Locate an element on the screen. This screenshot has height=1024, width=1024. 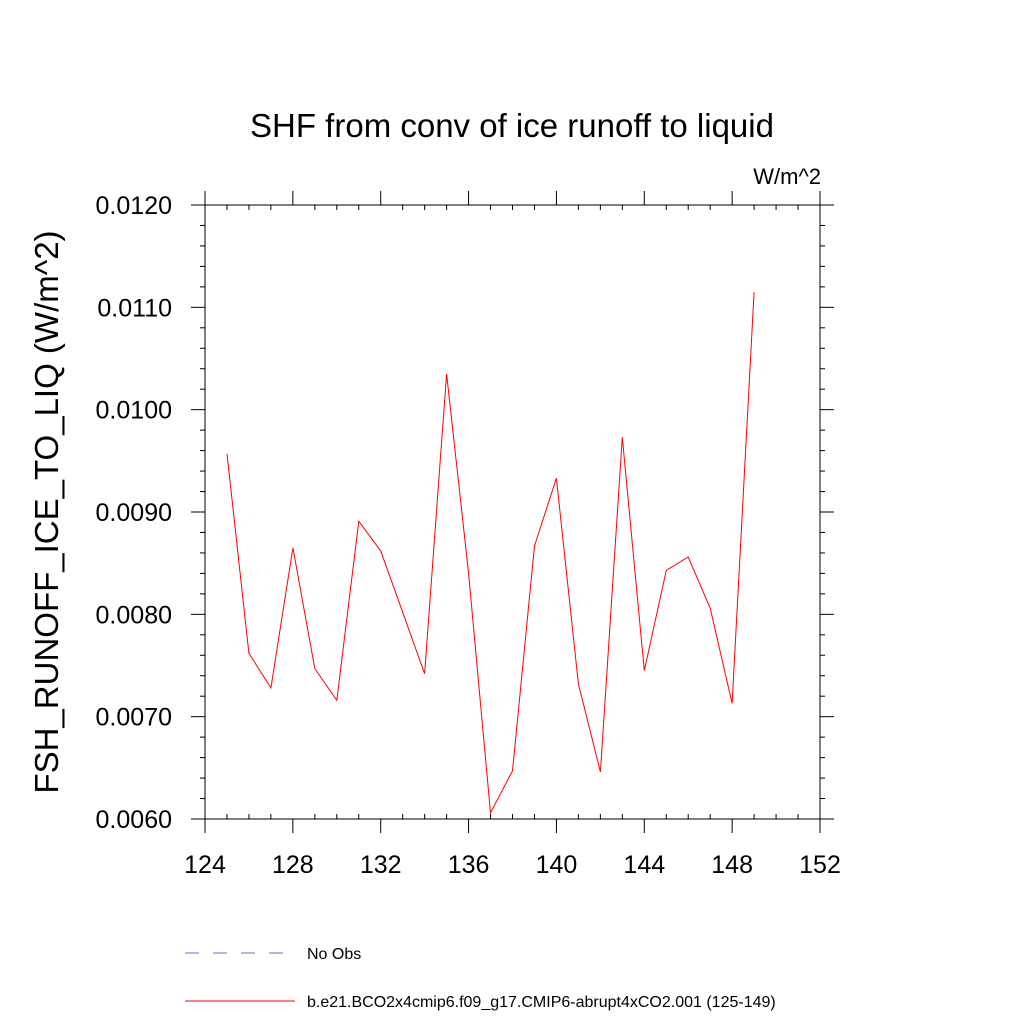
y-tick-label: 0.0100 is located at coordinates (134, 411).